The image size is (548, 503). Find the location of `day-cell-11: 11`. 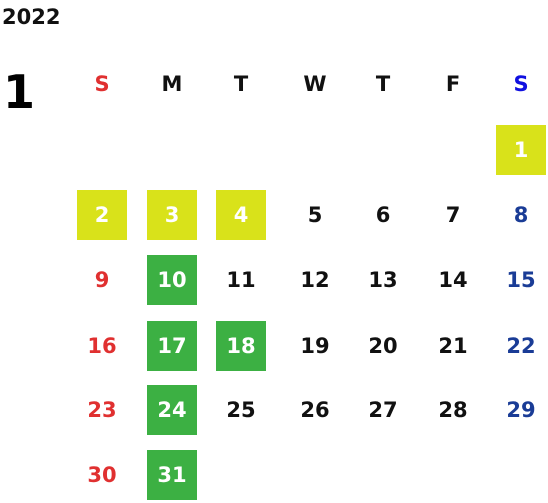

day-cell-11: 11 is located at coordinates (241, 280).